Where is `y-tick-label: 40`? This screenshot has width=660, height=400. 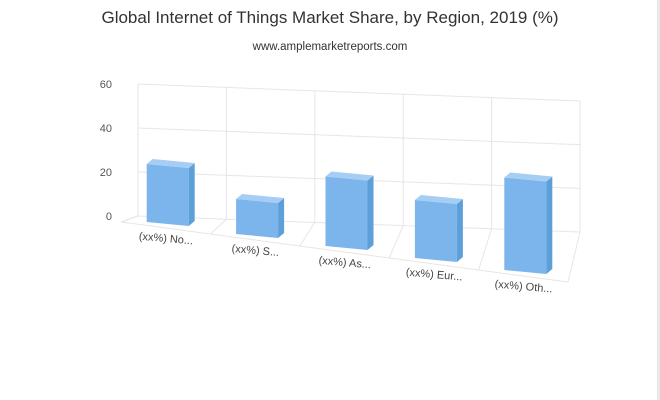
y-tick-label: 40 is located at coordinates (106, 129).